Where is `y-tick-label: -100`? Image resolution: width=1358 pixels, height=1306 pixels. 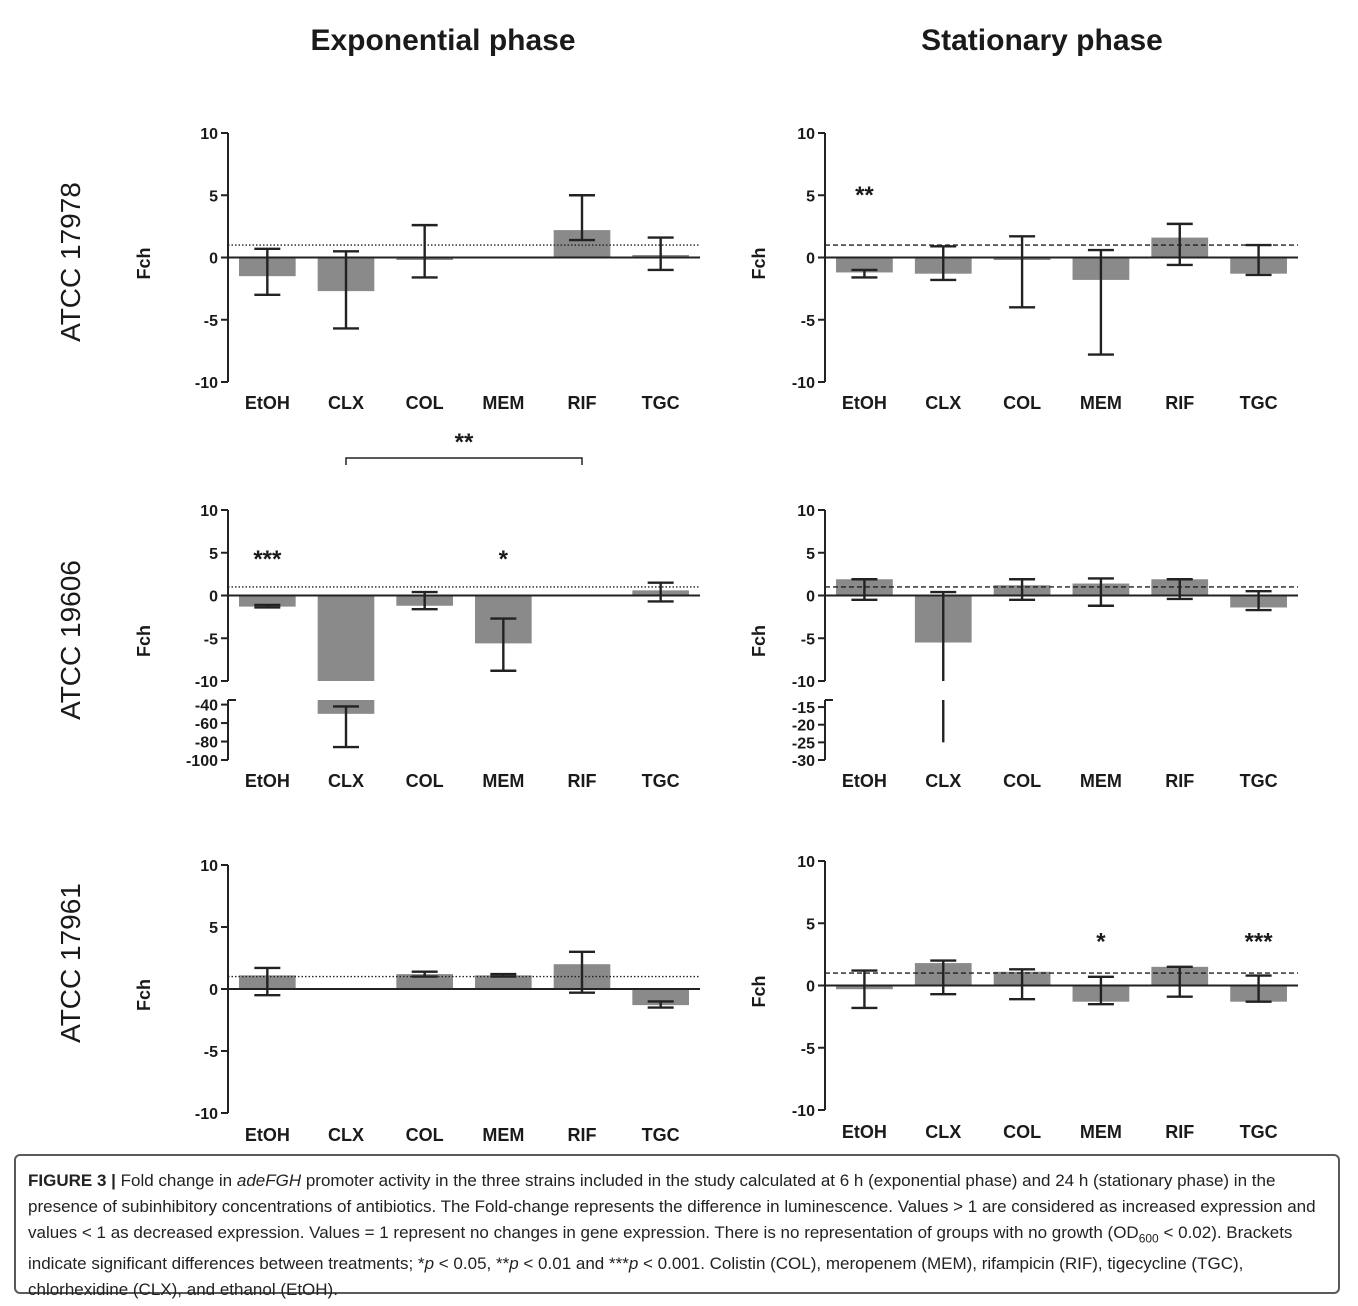 y-tick-label: -100 is located at coordinates (202, 761).